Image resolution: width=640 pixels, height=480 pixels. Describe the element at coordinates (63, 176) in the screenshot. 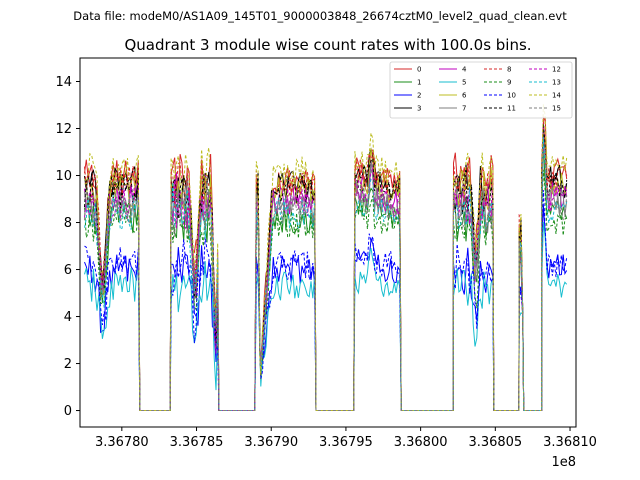

I see `y-tick-label: 10` at that location.